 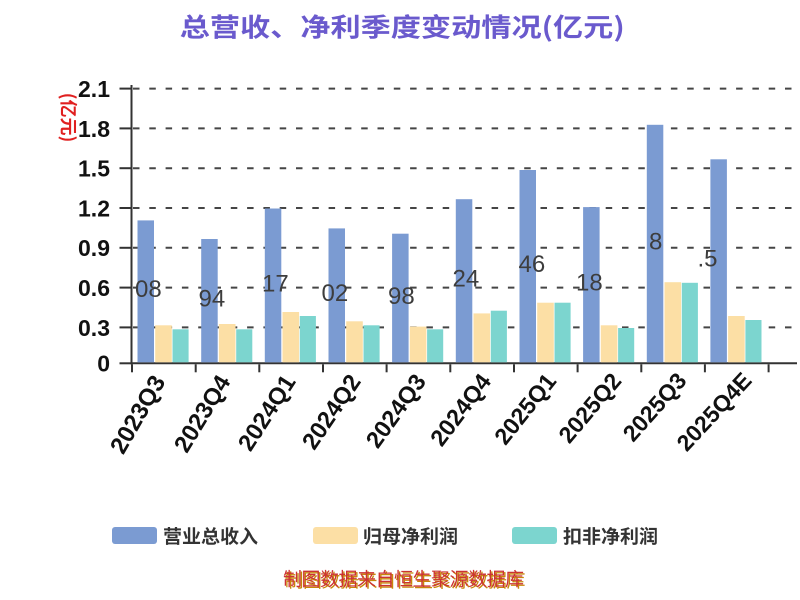 What do you see at coordinates (94, 208) in the screenshot?
I see `svg-text: 1.2` at bounding box center [94, 208].